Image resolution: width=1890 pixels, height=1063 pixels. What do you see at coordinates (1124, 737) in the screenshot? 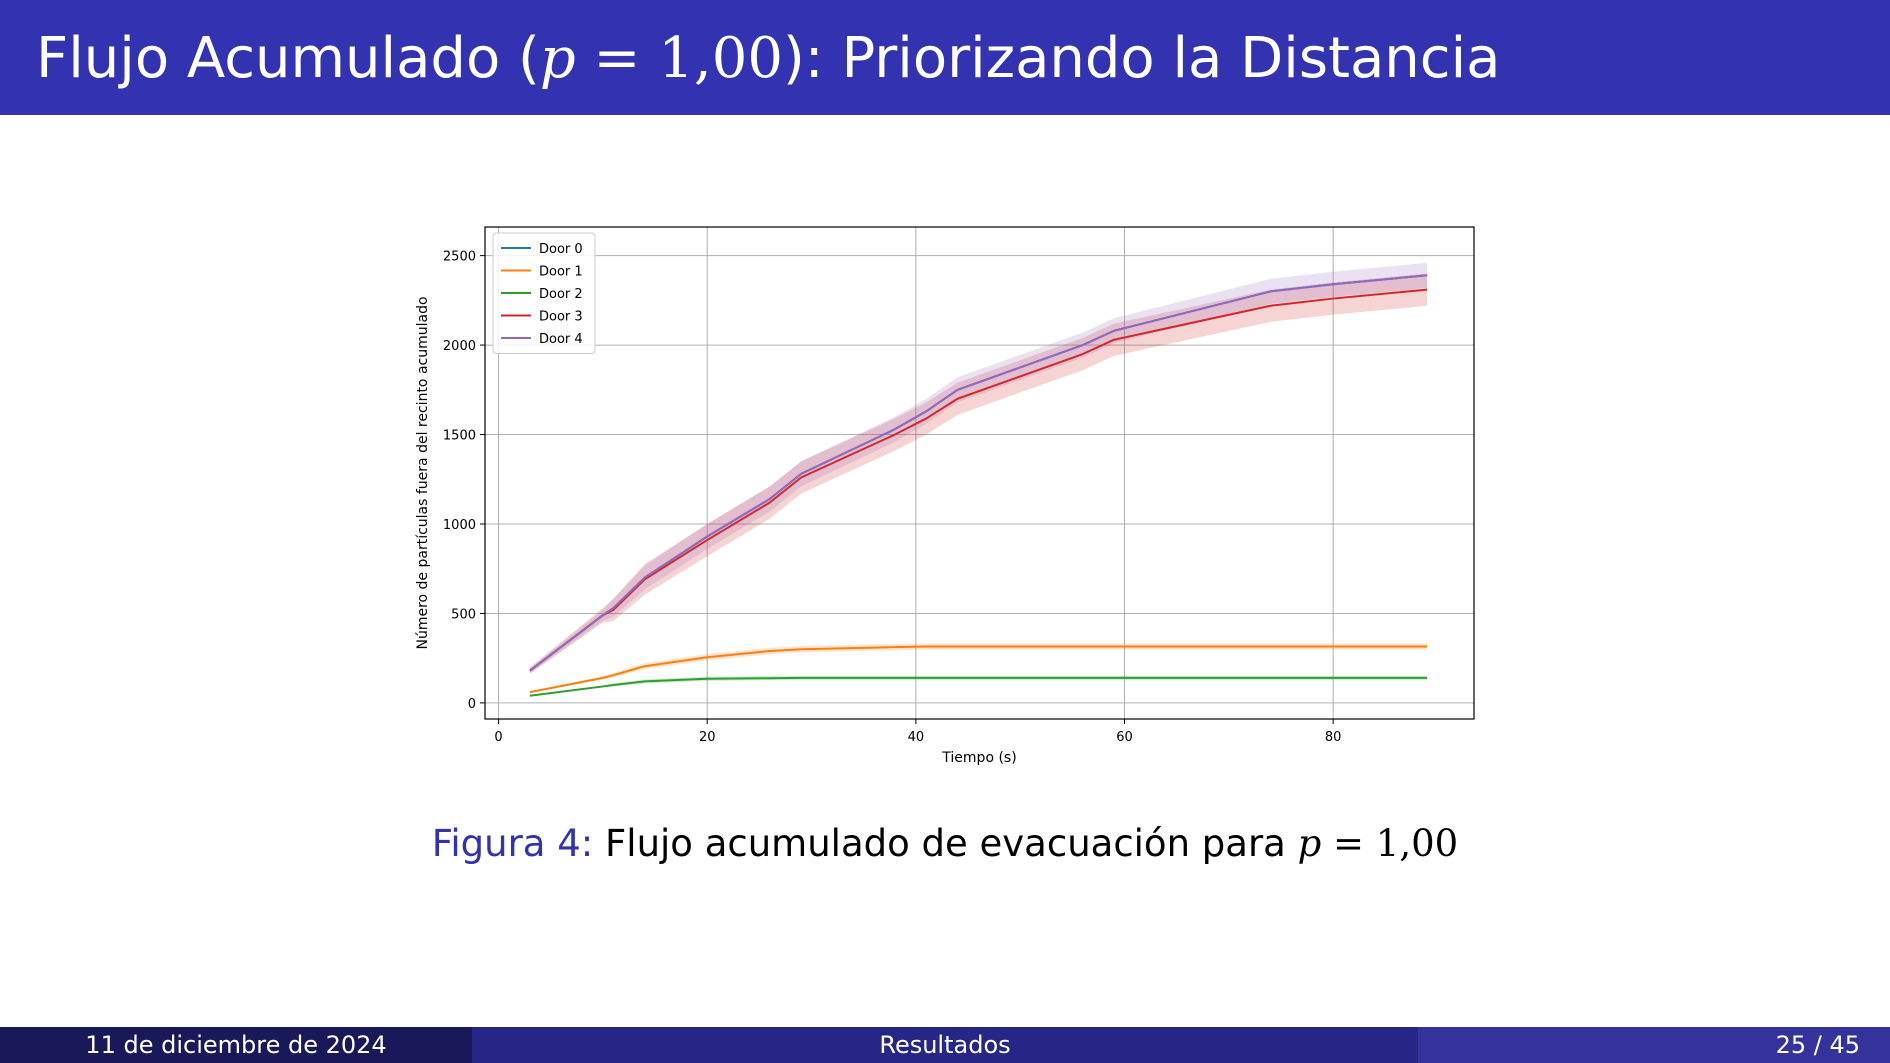
I see `x-tick-label: 60` at bounding box center [1124, 737].